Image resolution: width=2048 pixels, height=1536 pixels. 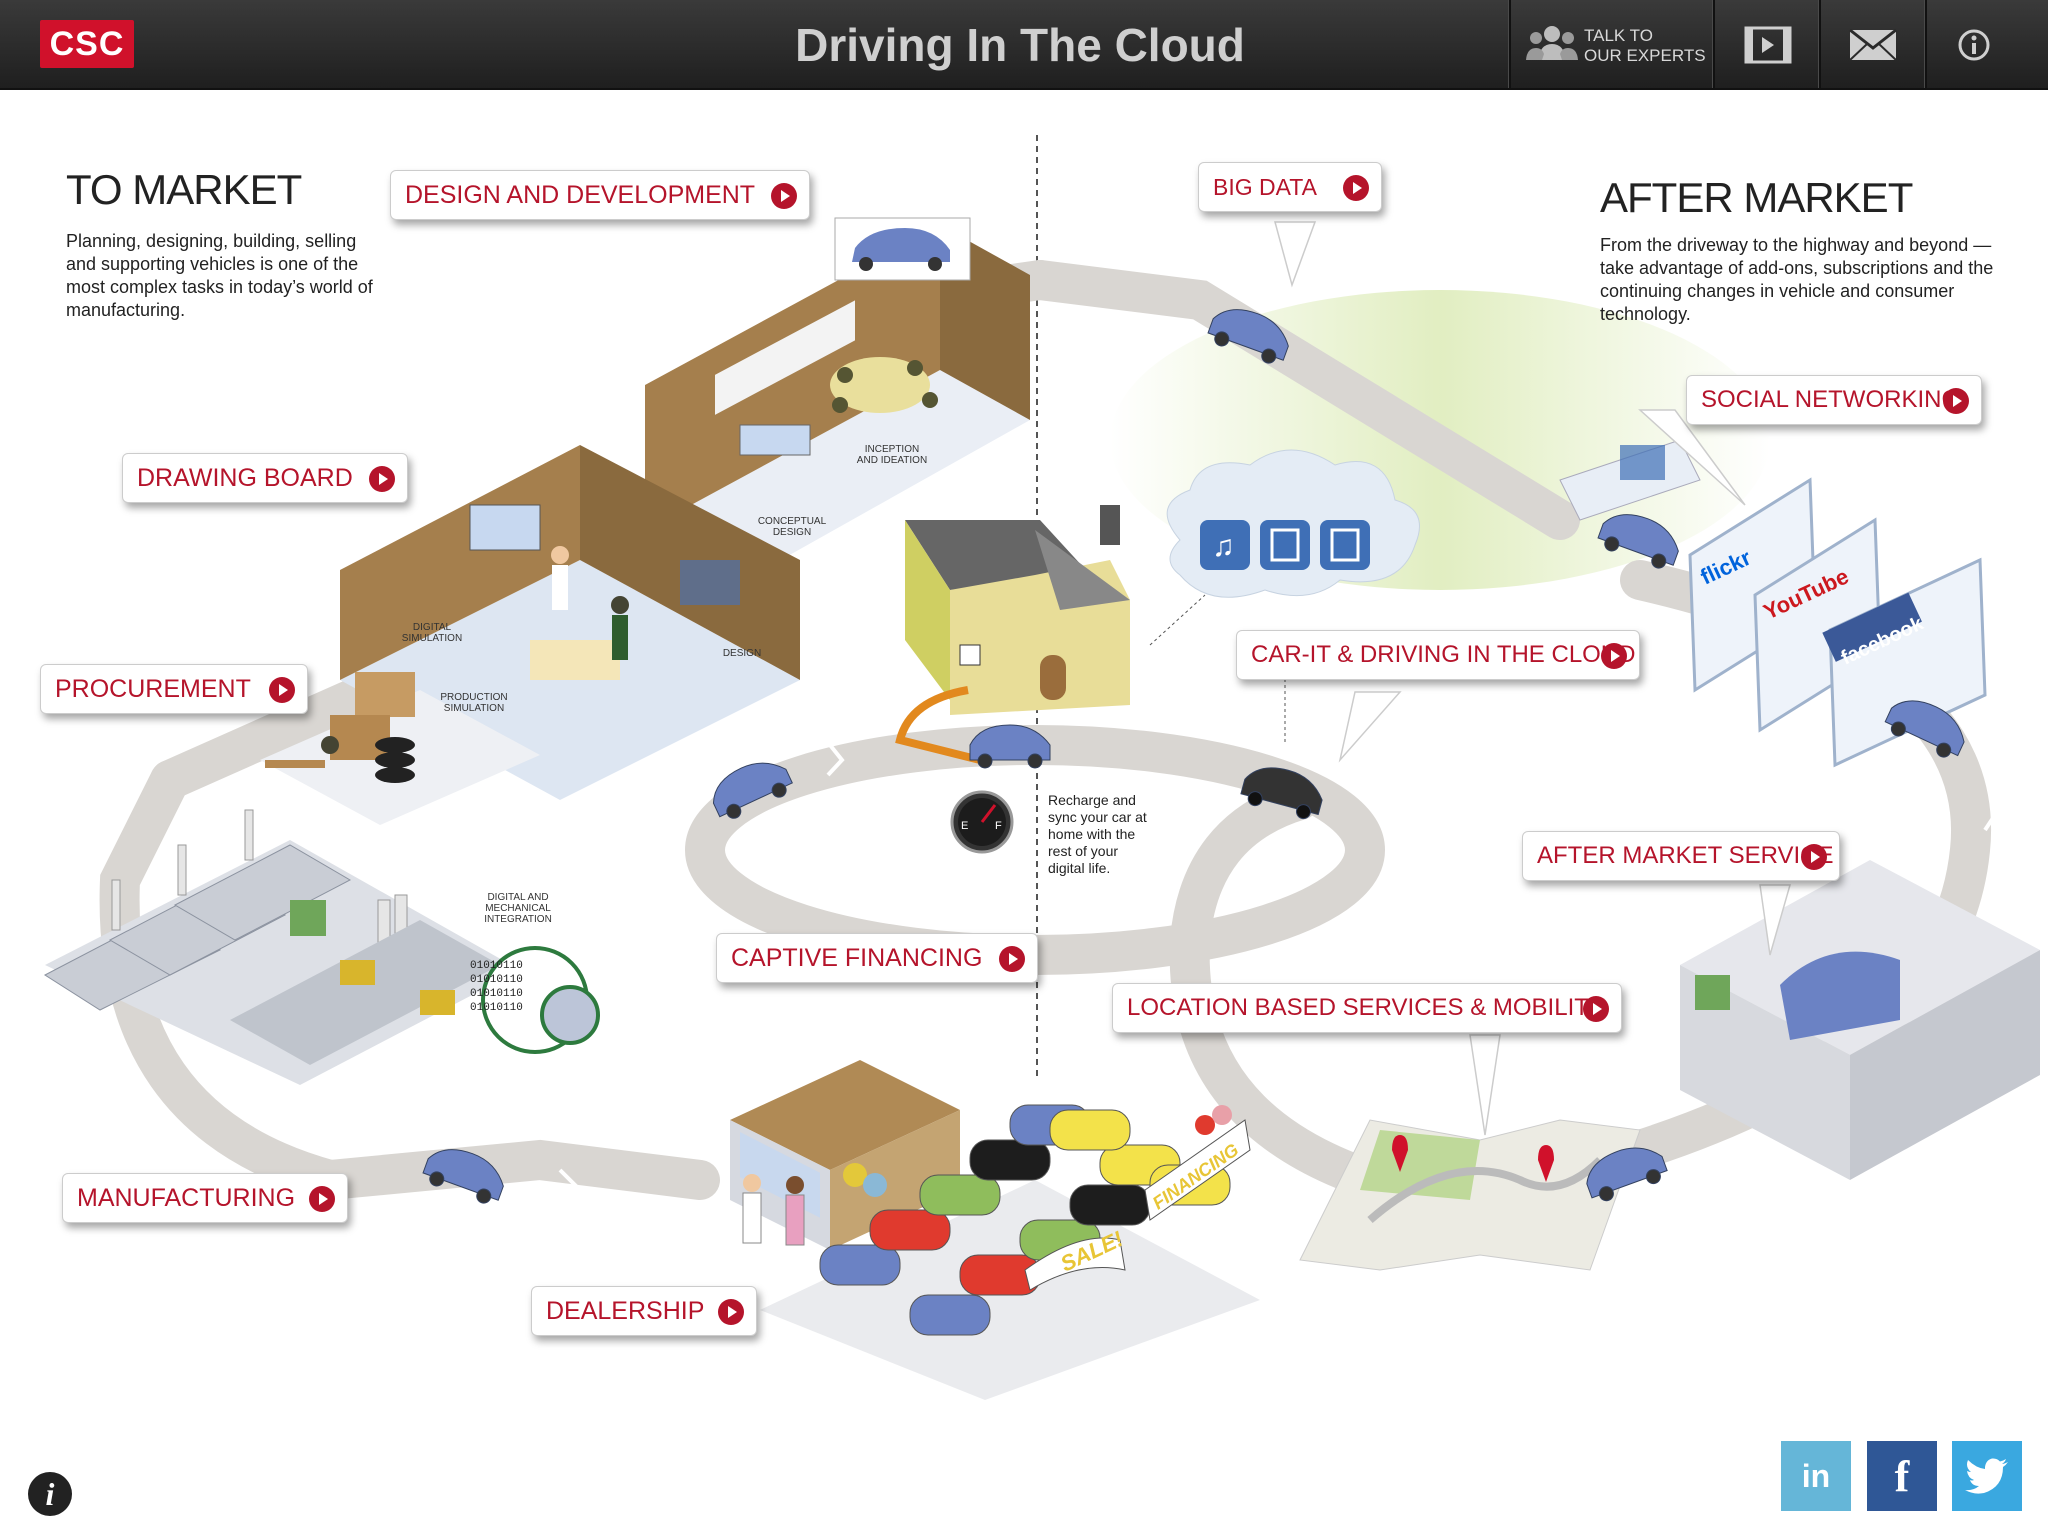 What do you see at coordinates (1092, 800) in the screenshot?
I see `caption-line: Recharge and` at bounding box center [1092, 800].